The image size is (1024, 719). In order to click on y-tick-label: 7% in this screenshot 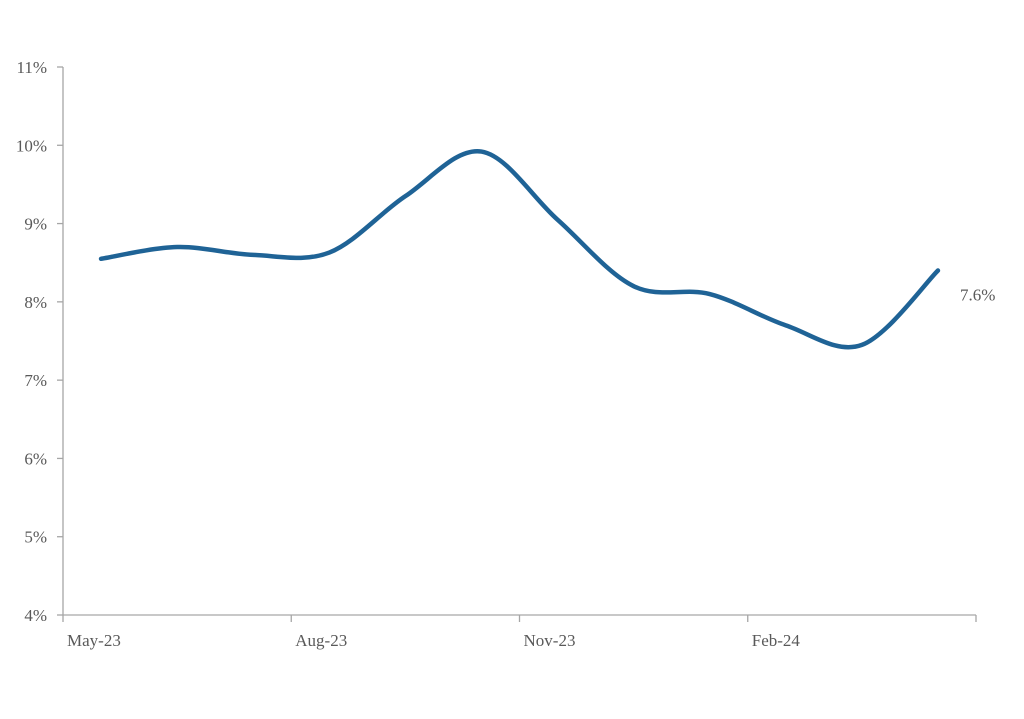, I will do `click(35, 380)`.